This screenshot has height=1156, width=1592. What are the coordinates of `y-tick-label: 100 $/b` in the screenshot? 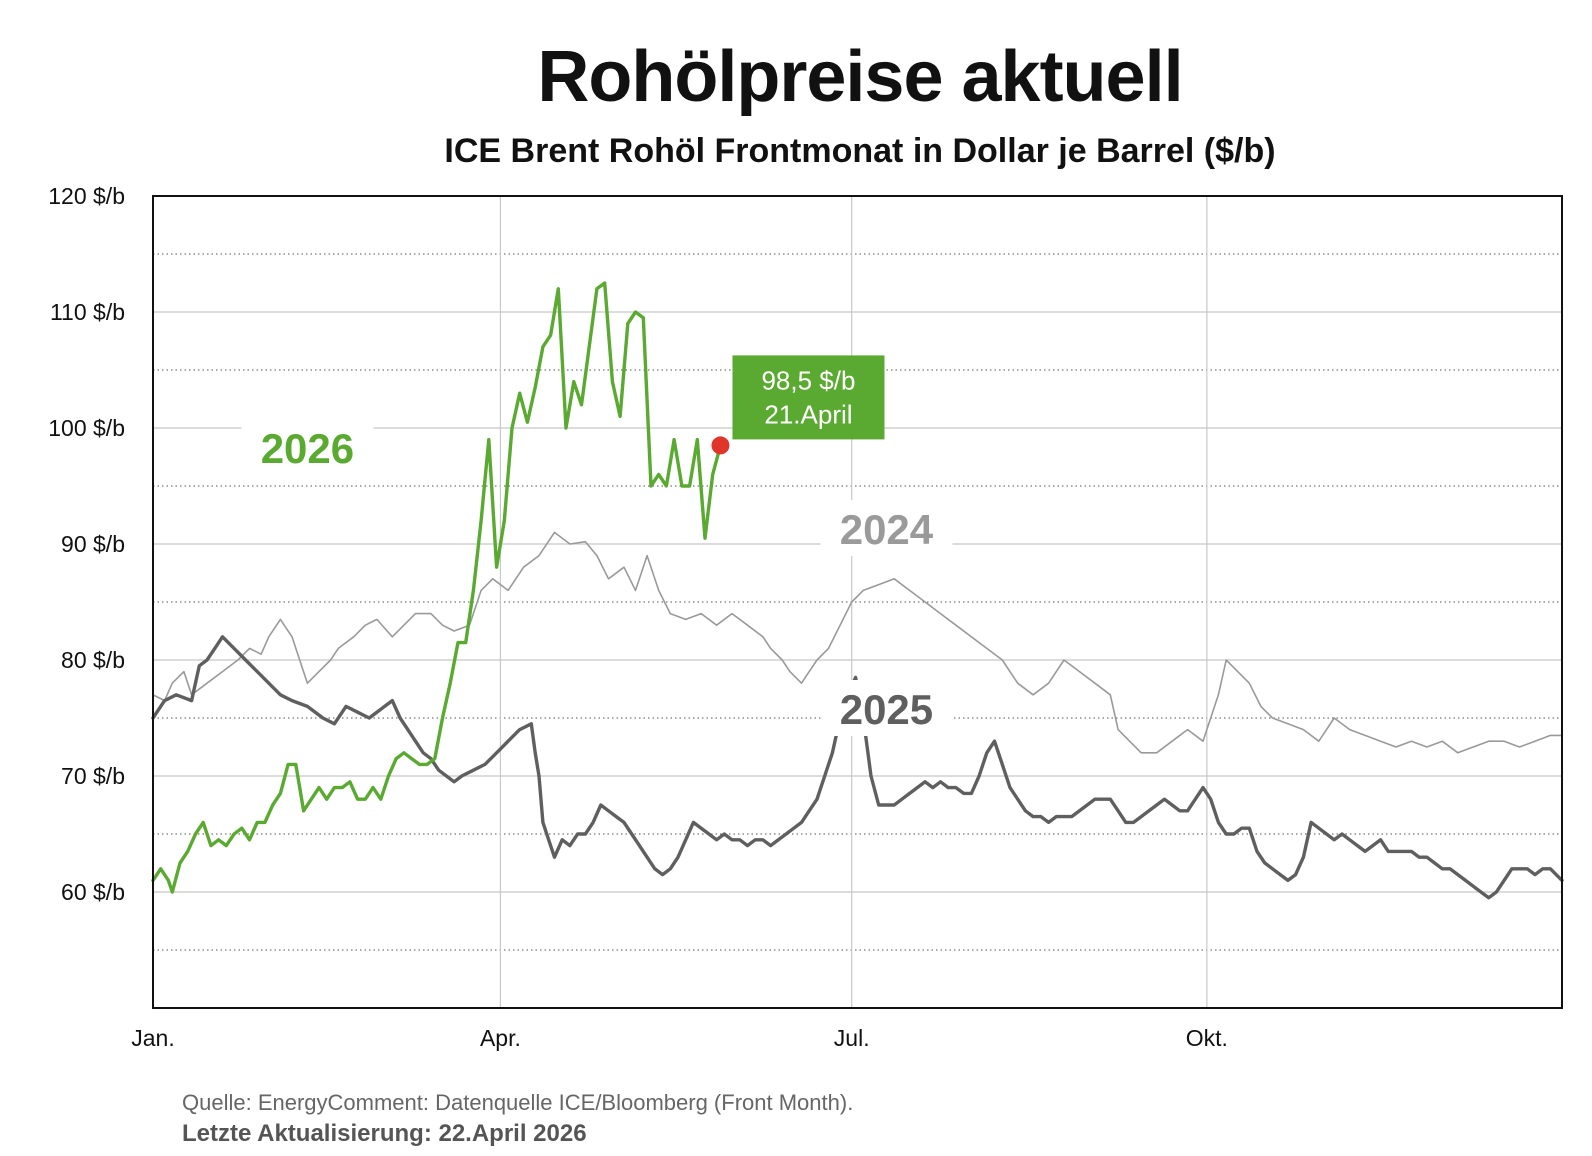 It's located at (86, 428).